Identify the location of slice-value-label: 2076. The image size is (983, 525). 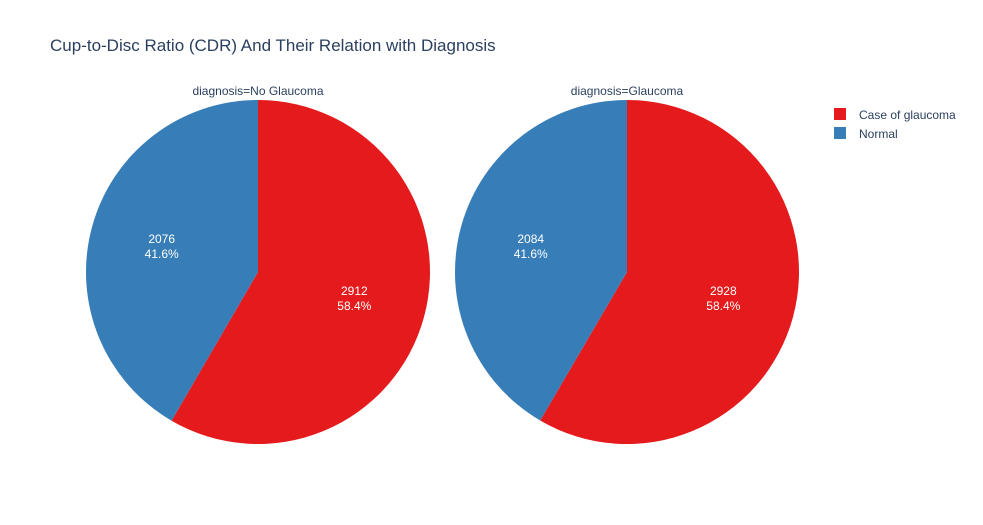
(161, 239).